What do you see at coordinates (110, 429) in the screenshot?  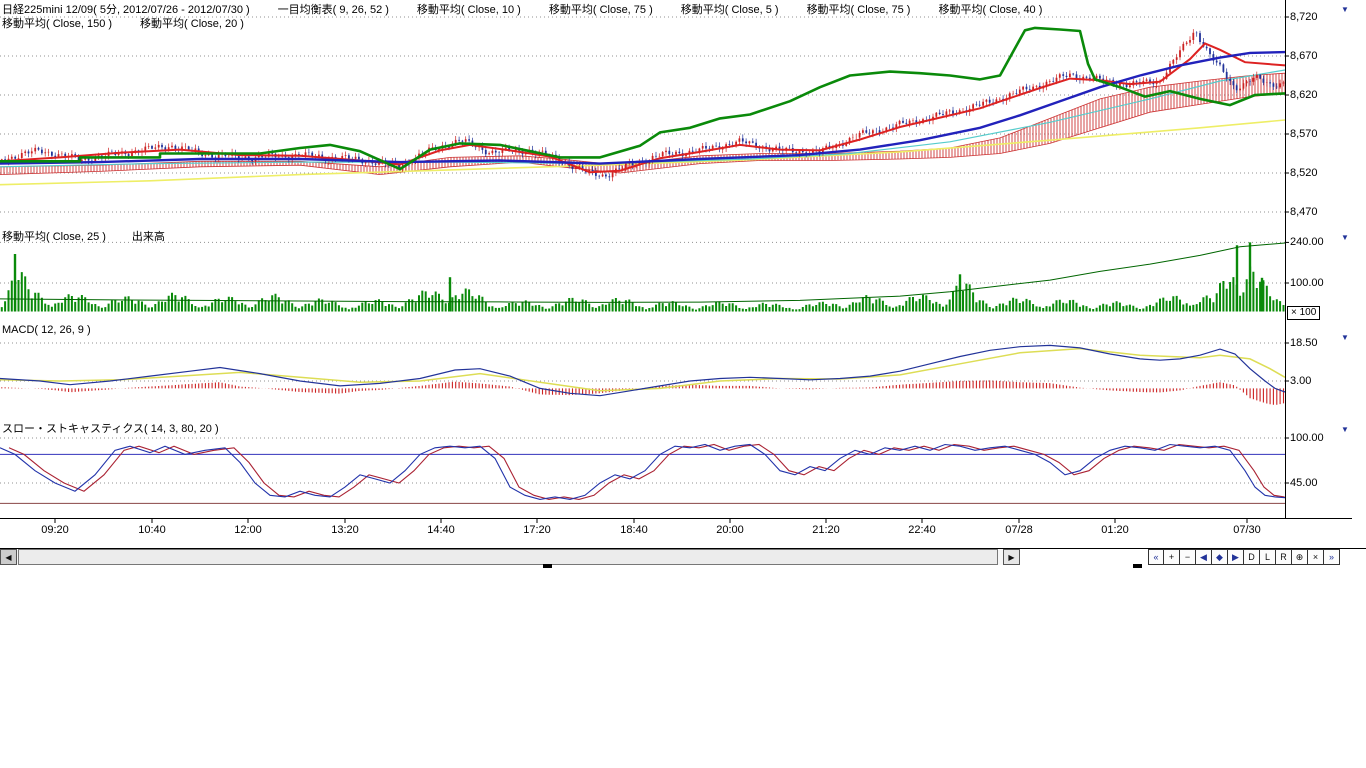 I see `stoch-panel-label: スロー・ストキャスティクス( 14, 3, 80, 20 )` at bounding box center [110, 429].